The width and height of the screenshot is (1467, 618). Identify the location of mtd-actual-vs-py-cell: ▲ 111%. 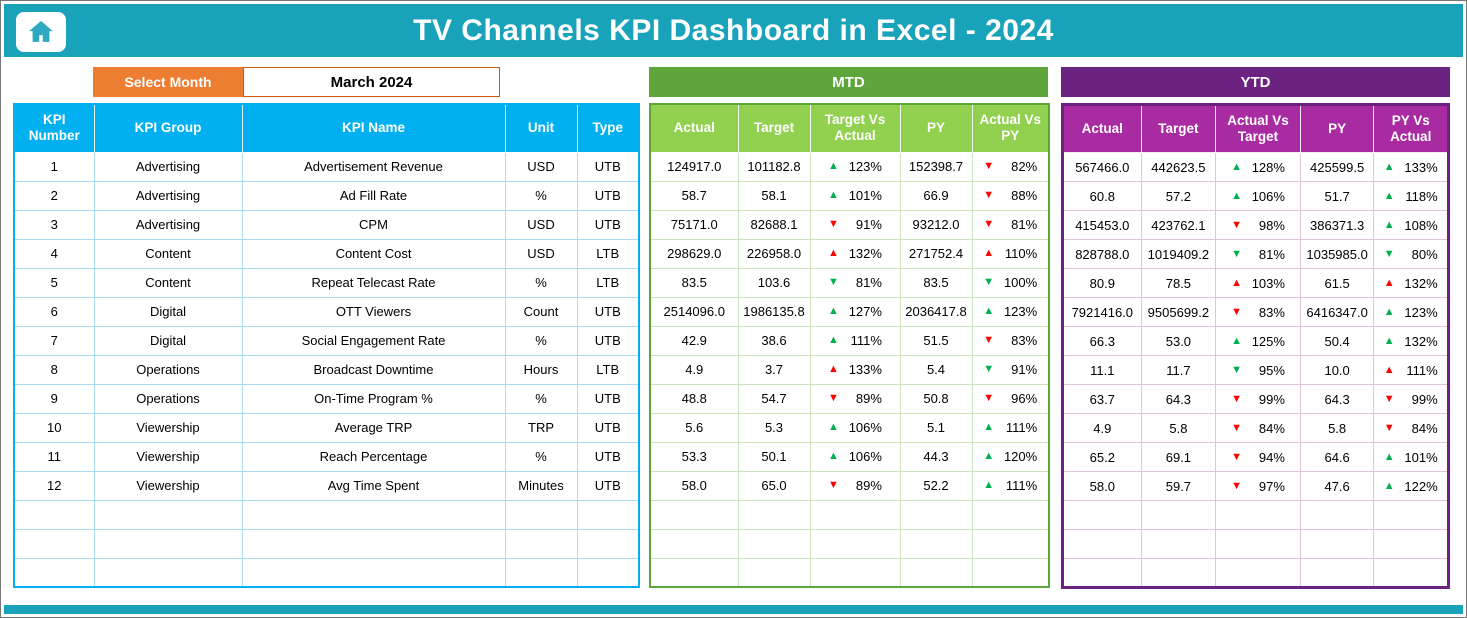
(1010, 485).